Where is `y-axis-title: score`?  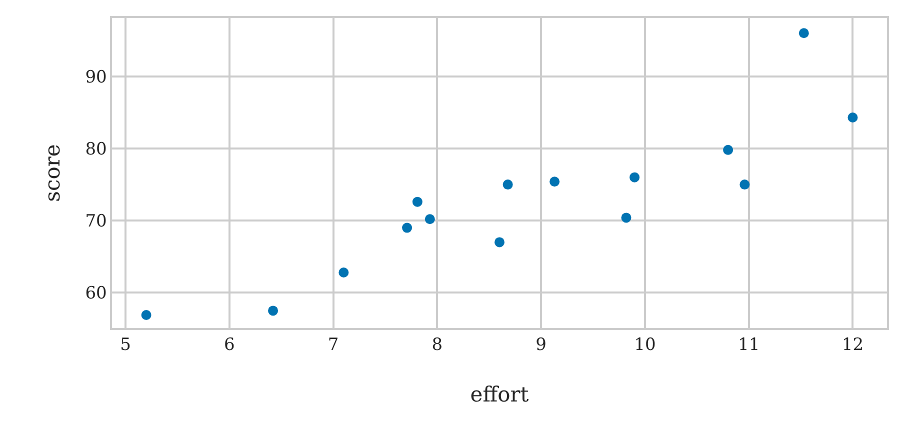 y-axis-title: score is located at coordinates (52, 173).